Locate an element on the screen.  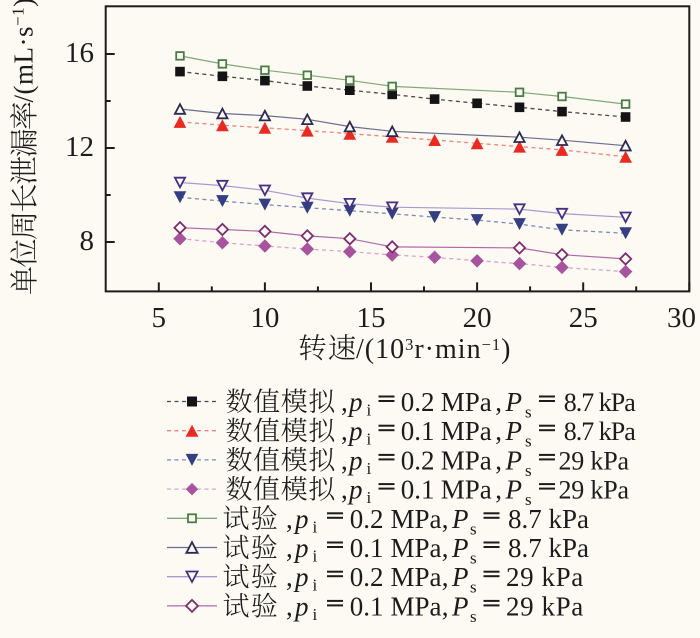
svg-text: 12 is located at coordinates (79, 147).